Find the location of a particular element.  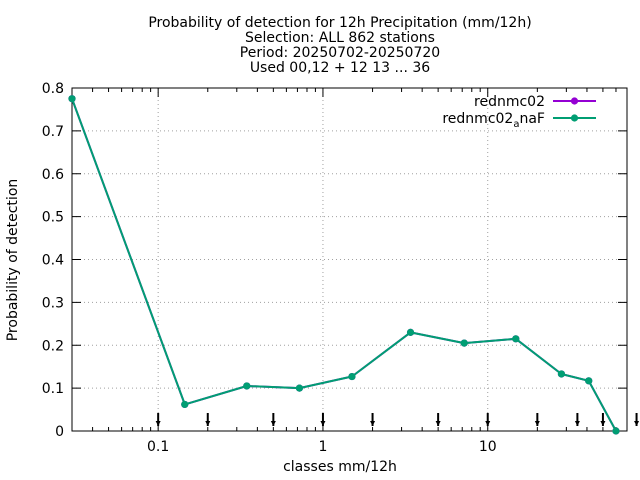

x-tick-label: 0.1 is located at coordinates (158, 447).